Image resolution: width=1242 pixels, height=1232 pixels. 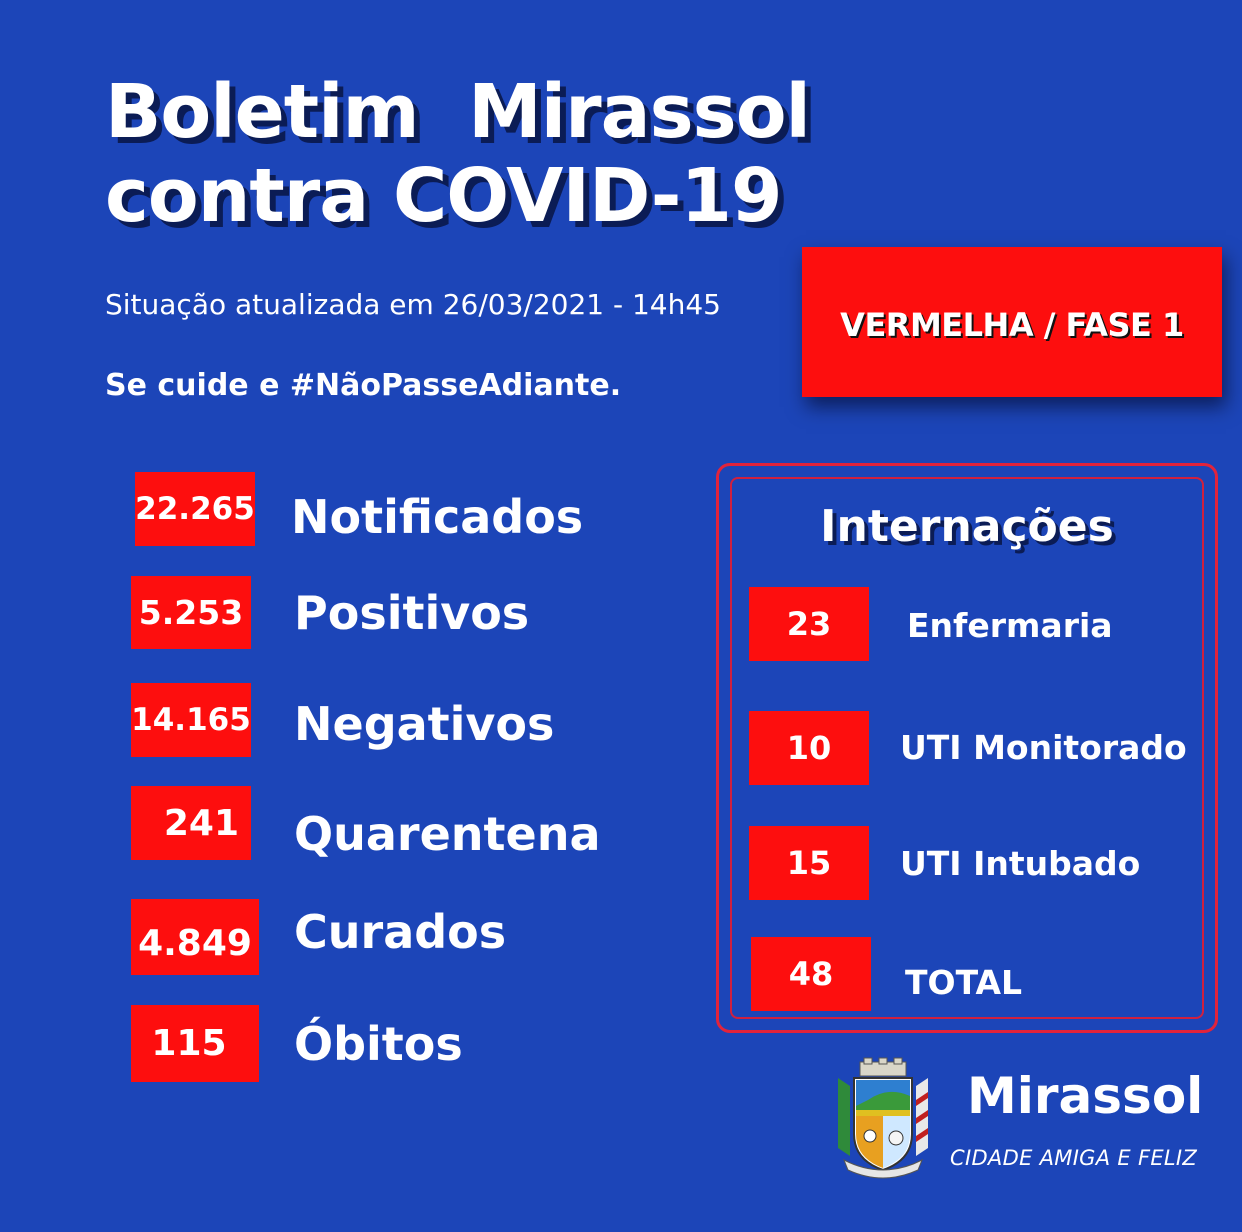 I want to click on stat-label-quarentena: Quarentena, so click(x=447, y=834).